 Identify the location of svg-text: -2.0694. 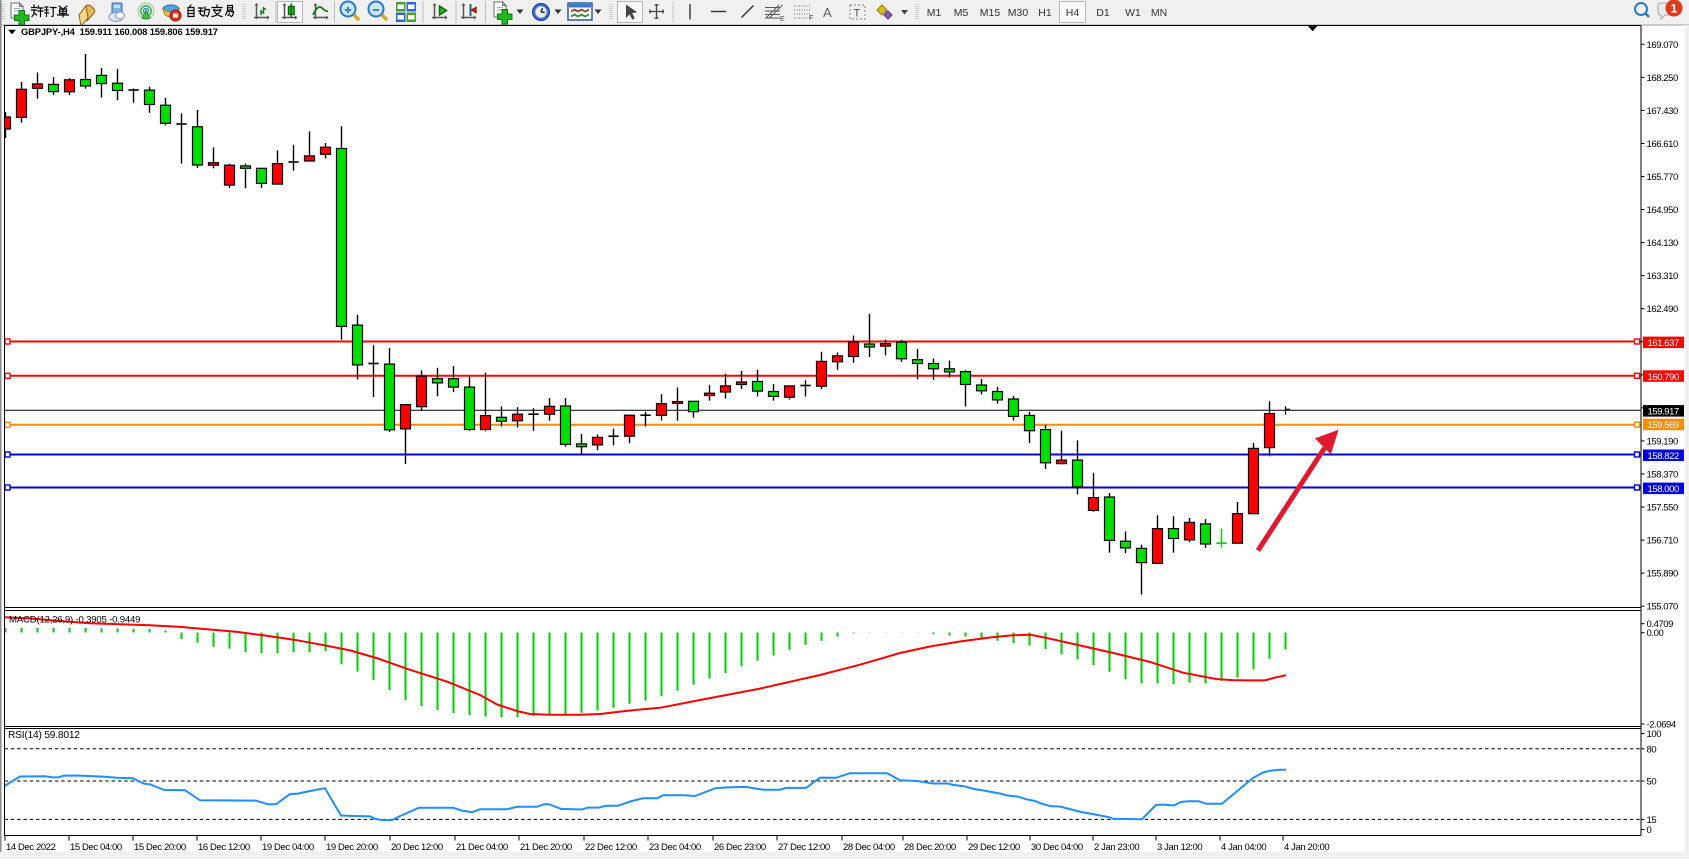
(1661, 725).